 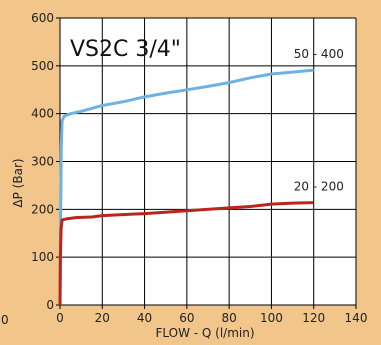 I want to click on x-axis-label: FLOW - Q (l/min), so click(x=204, y=333).